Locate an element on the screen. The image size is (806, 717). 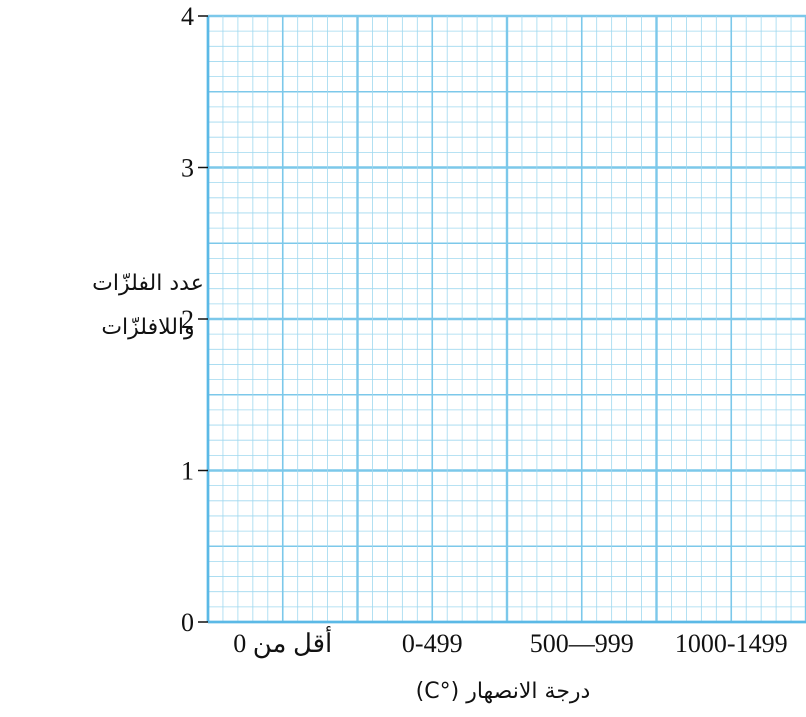
y-tick-label: 2 is located at coordinates (187, 319).